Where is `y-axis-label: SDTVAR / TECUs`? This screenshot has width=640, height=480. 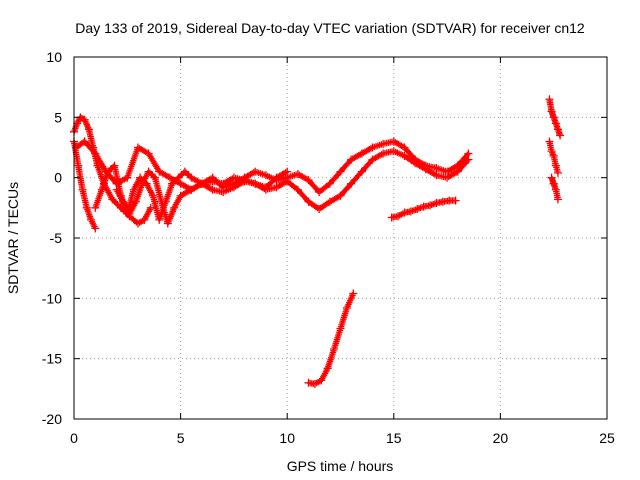 y-axis-label: SDTVAR / TECUs is located at coordinates (13, 238).